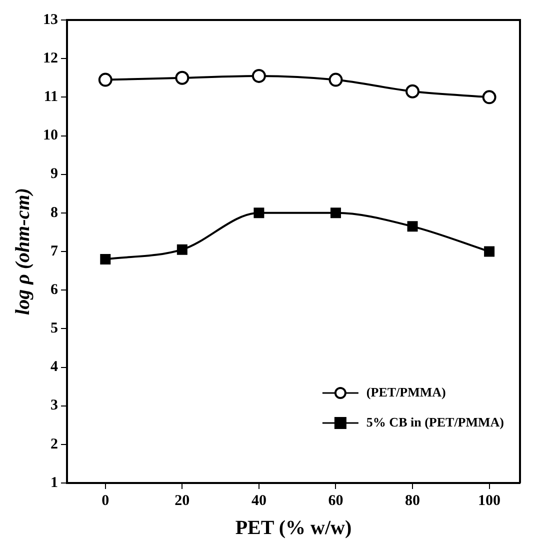 This screenshot has height=553, width=536. What do you see at coordinates (435, 422) in the screenshot?
I see `legend-label: 5% CB in (PET/PMMA)` at bounding box center [435, 422].